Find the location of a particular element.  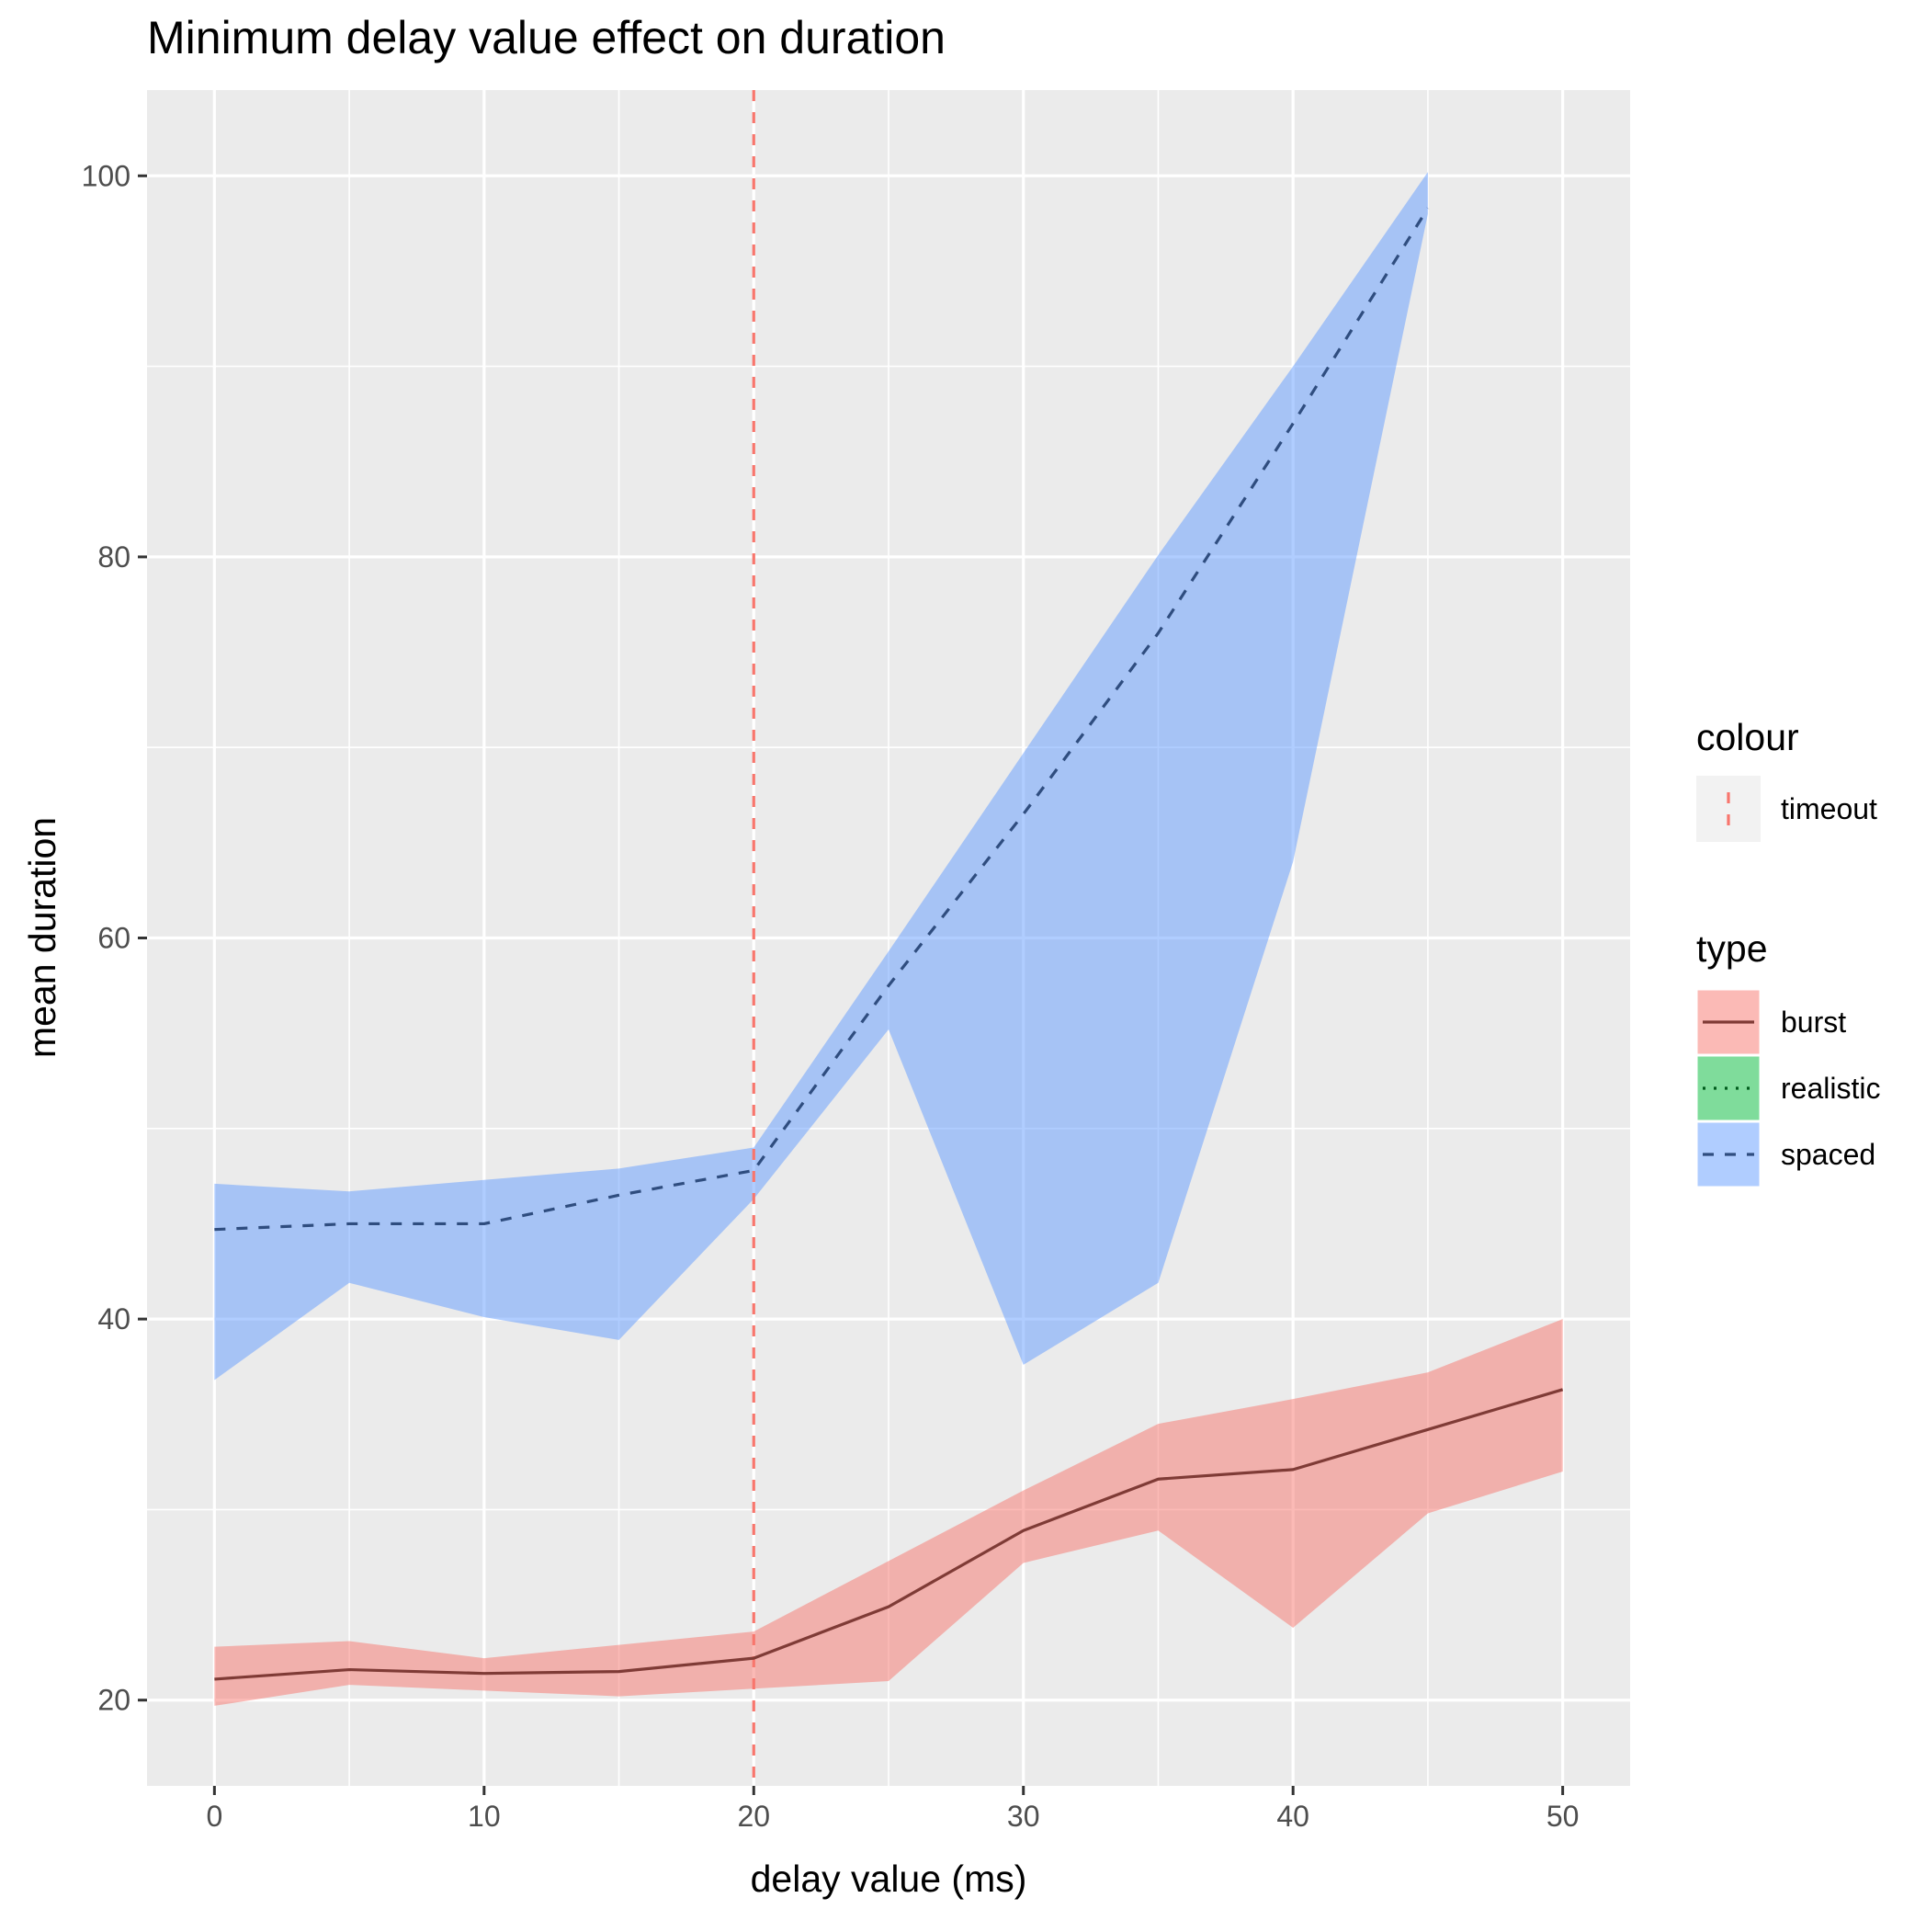

legend-colour-items: timeout is located at coordinates (1786, 809).